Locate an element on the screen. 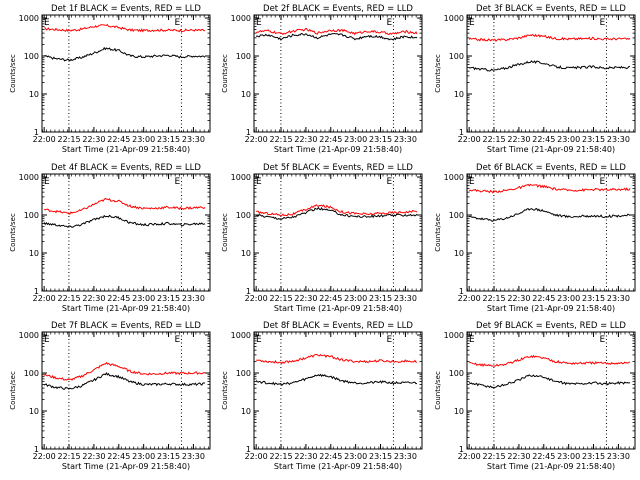 This screenshot has width=640, height=480. panel-title: Det 2f BLACK = Events, RED = LLD is located at coordinates (338, 9).